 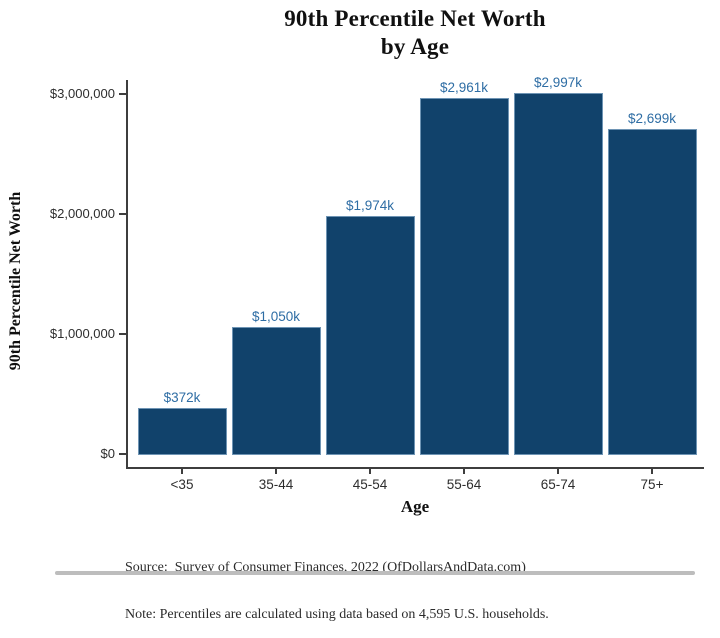 What do you see at coordinates (375, 573) in the screenshot?
I see `bottom-edge-artifact` at bounding box center [375, 573].